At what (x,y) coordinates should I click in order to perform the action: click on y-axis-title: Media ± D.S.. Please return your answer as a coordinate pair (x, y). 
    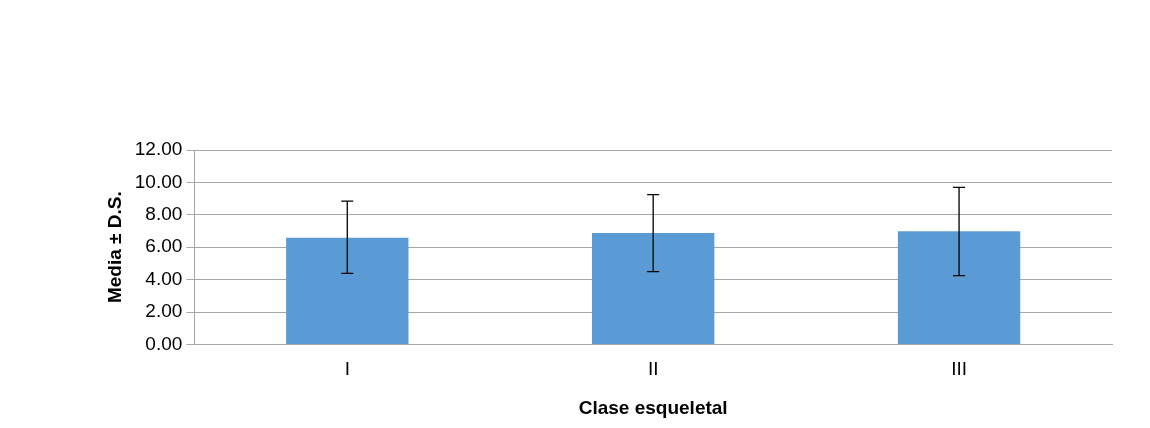
    Looking at the image, I should click on (114, 247).